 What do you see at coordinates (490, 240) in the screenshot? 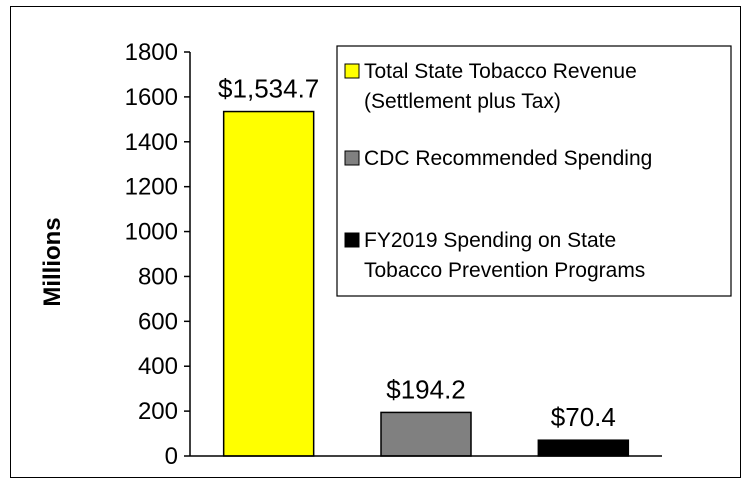
I see `legend-label: FY2019 Spending on State` at bounding box center [490, 240].